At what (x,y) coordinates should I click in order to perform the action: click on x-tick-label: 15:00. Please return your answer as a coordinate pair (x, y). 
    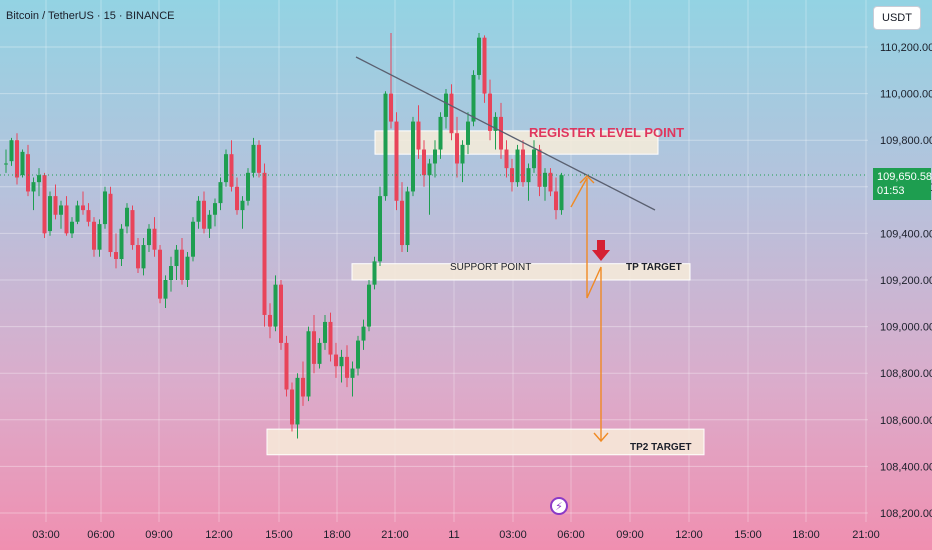
    Looking at the image, I should click on (279, 535).